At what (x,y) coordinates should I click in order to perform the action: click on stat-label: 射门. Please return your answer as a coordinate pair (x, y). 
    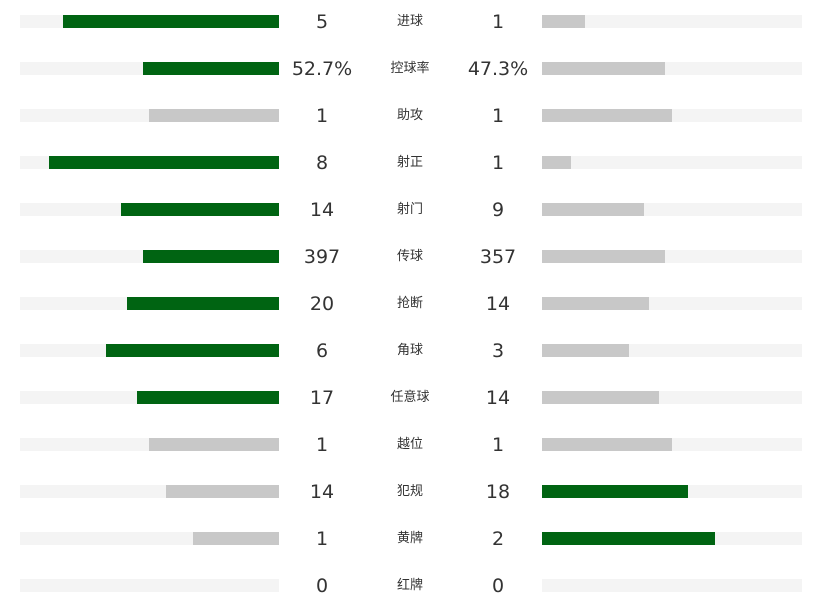
    Looking at the image, I should click on (409, 209).